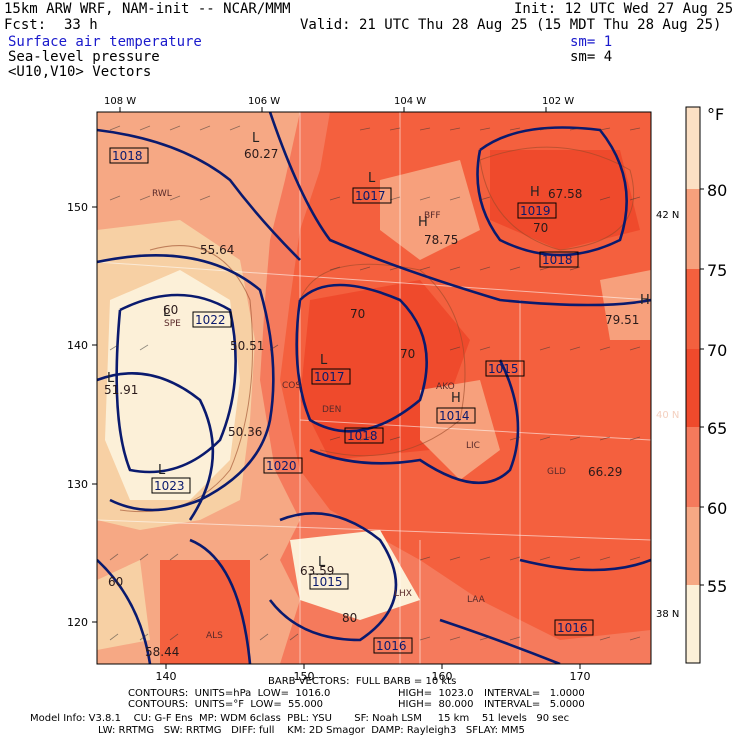  Describe the element at coordinates (717, 350) in the screenshot. I see `colorbar-tick: 70` at that location.